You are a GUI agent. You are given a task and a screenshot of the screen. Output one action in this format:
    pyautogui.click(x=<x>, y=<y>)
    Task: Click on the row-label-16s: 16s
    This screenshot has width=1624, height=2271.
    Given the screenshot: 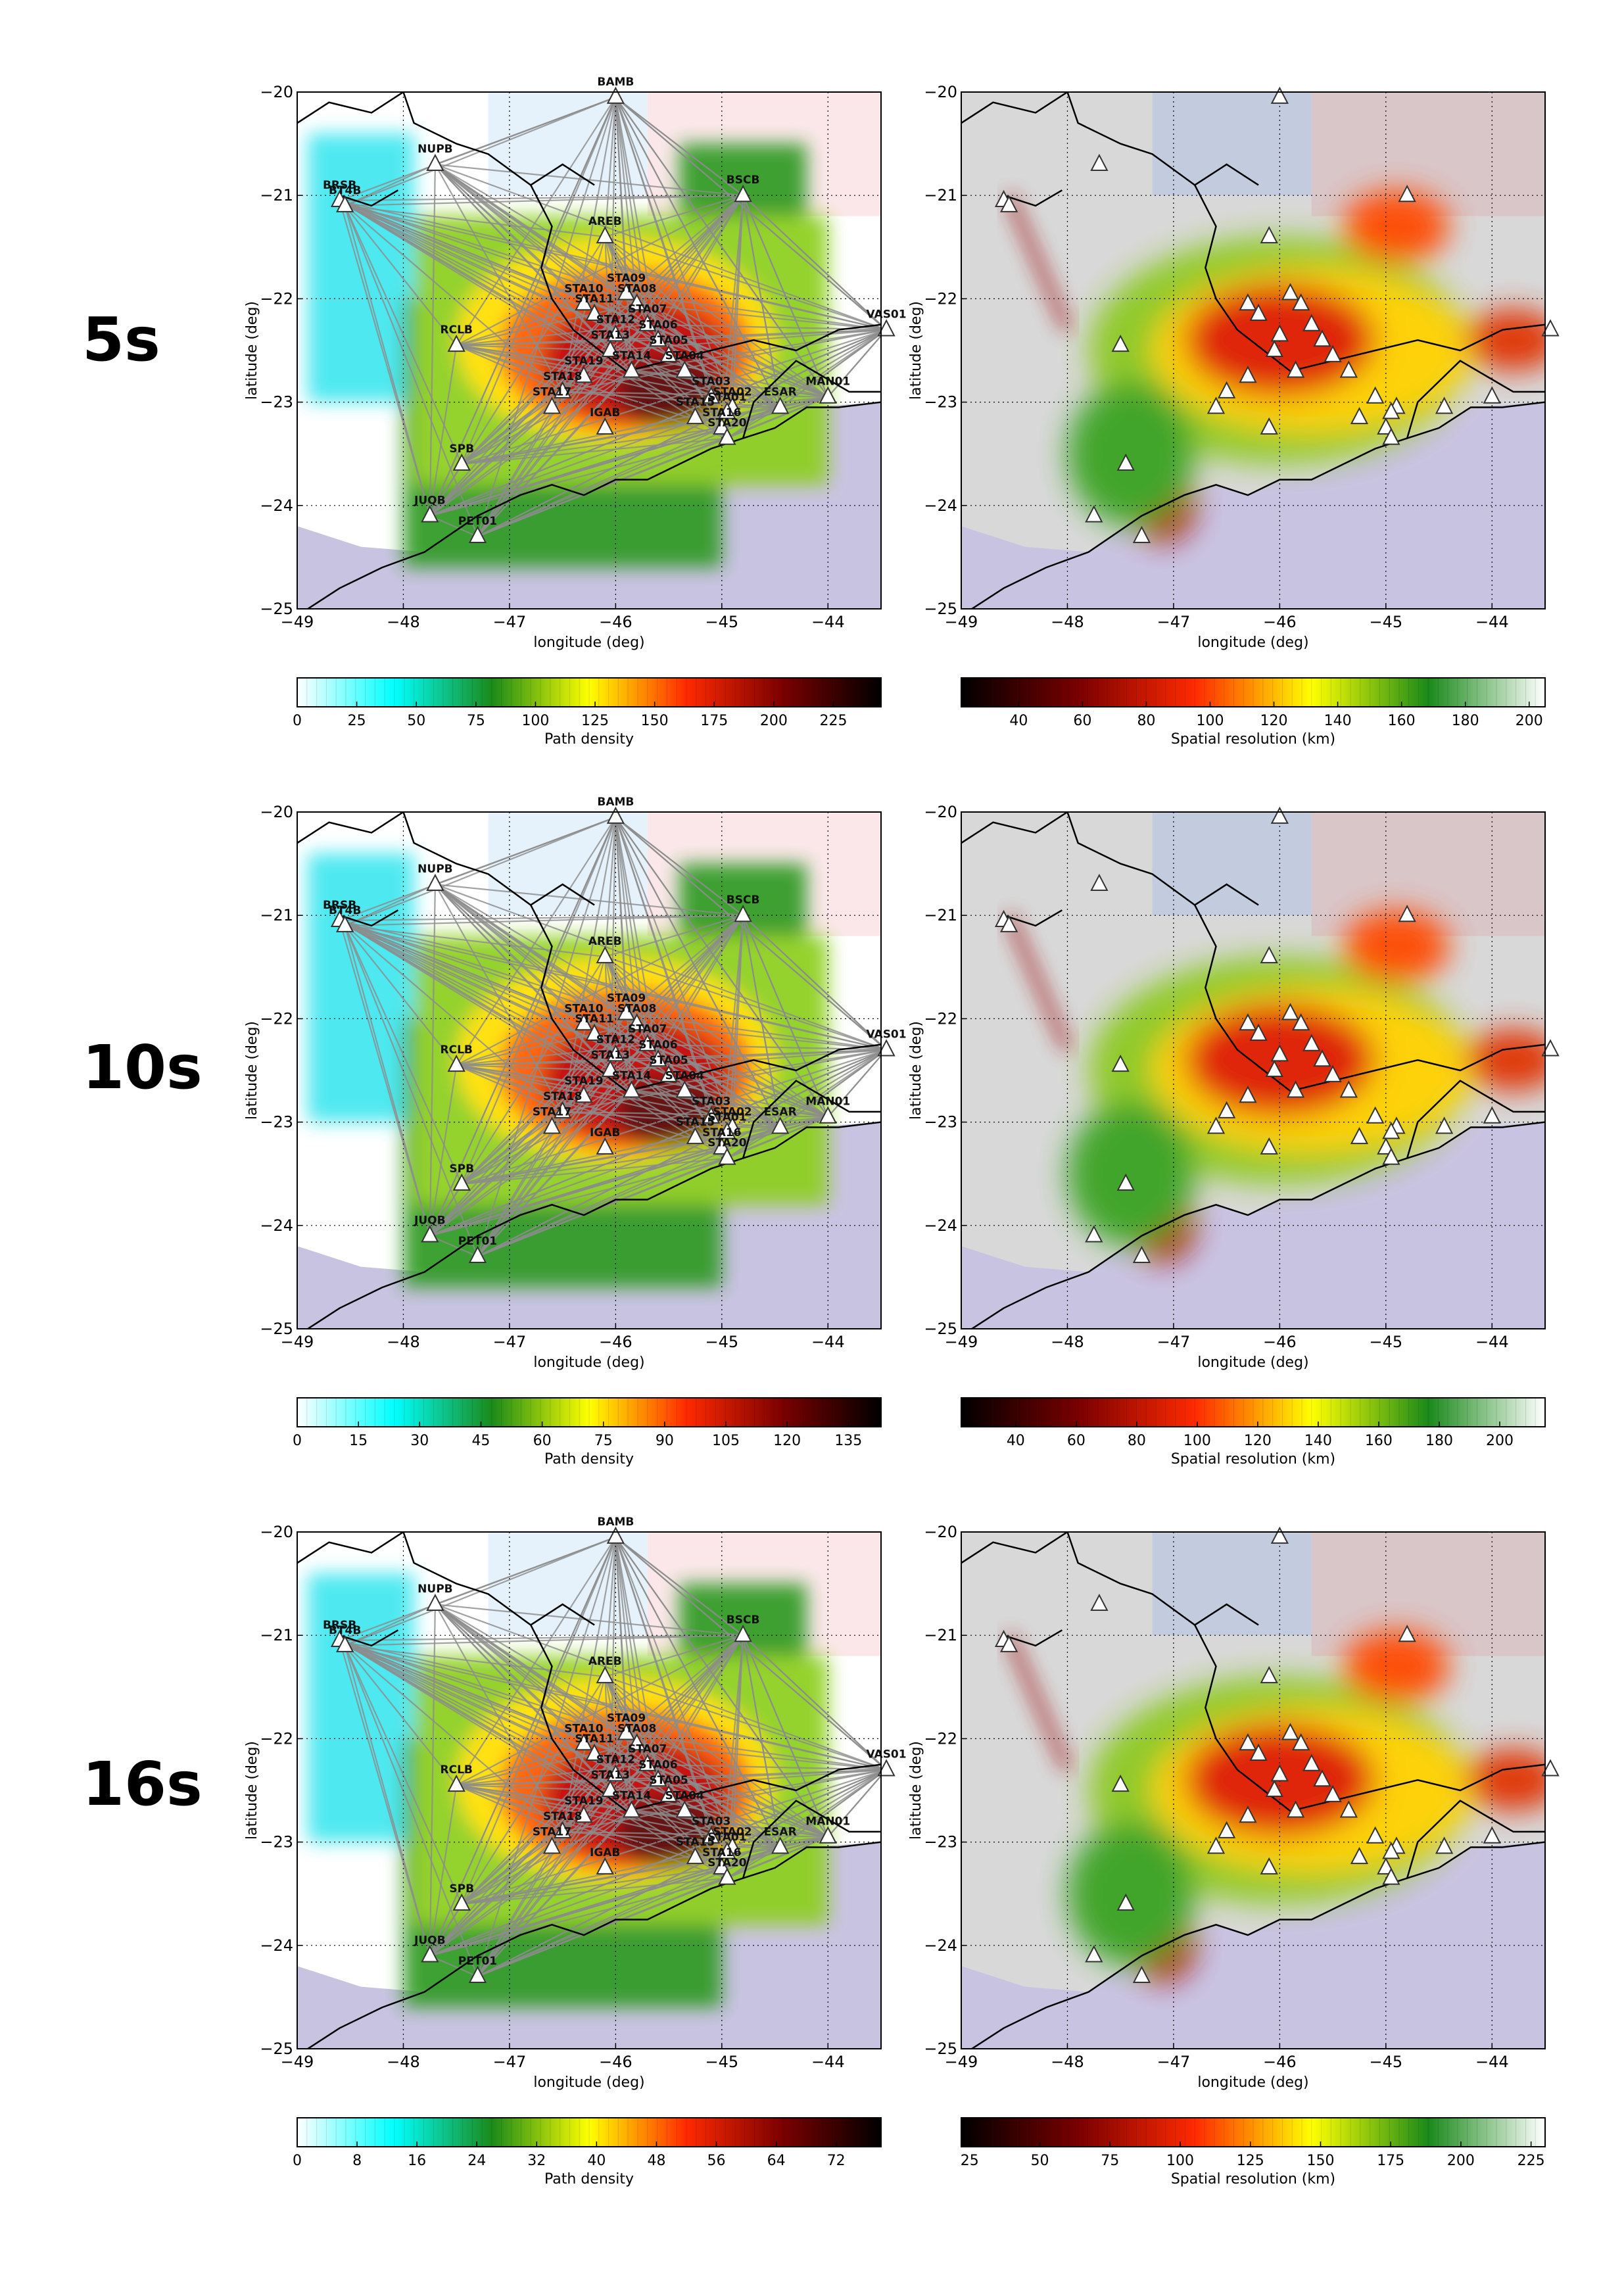 What is the action you would take?
    pyautogui.click(x=142, y=1784)
    